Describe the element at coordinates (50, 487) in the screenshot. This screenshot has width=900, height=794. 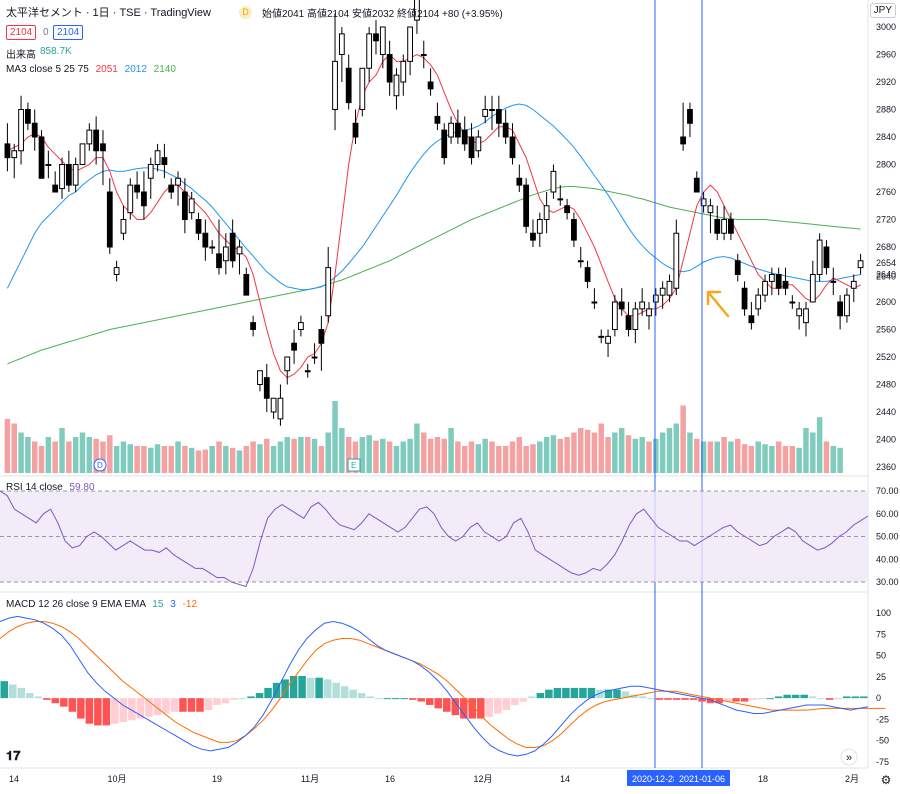
I see `rsi-legend: RSI 14 close 59.80` at that location.